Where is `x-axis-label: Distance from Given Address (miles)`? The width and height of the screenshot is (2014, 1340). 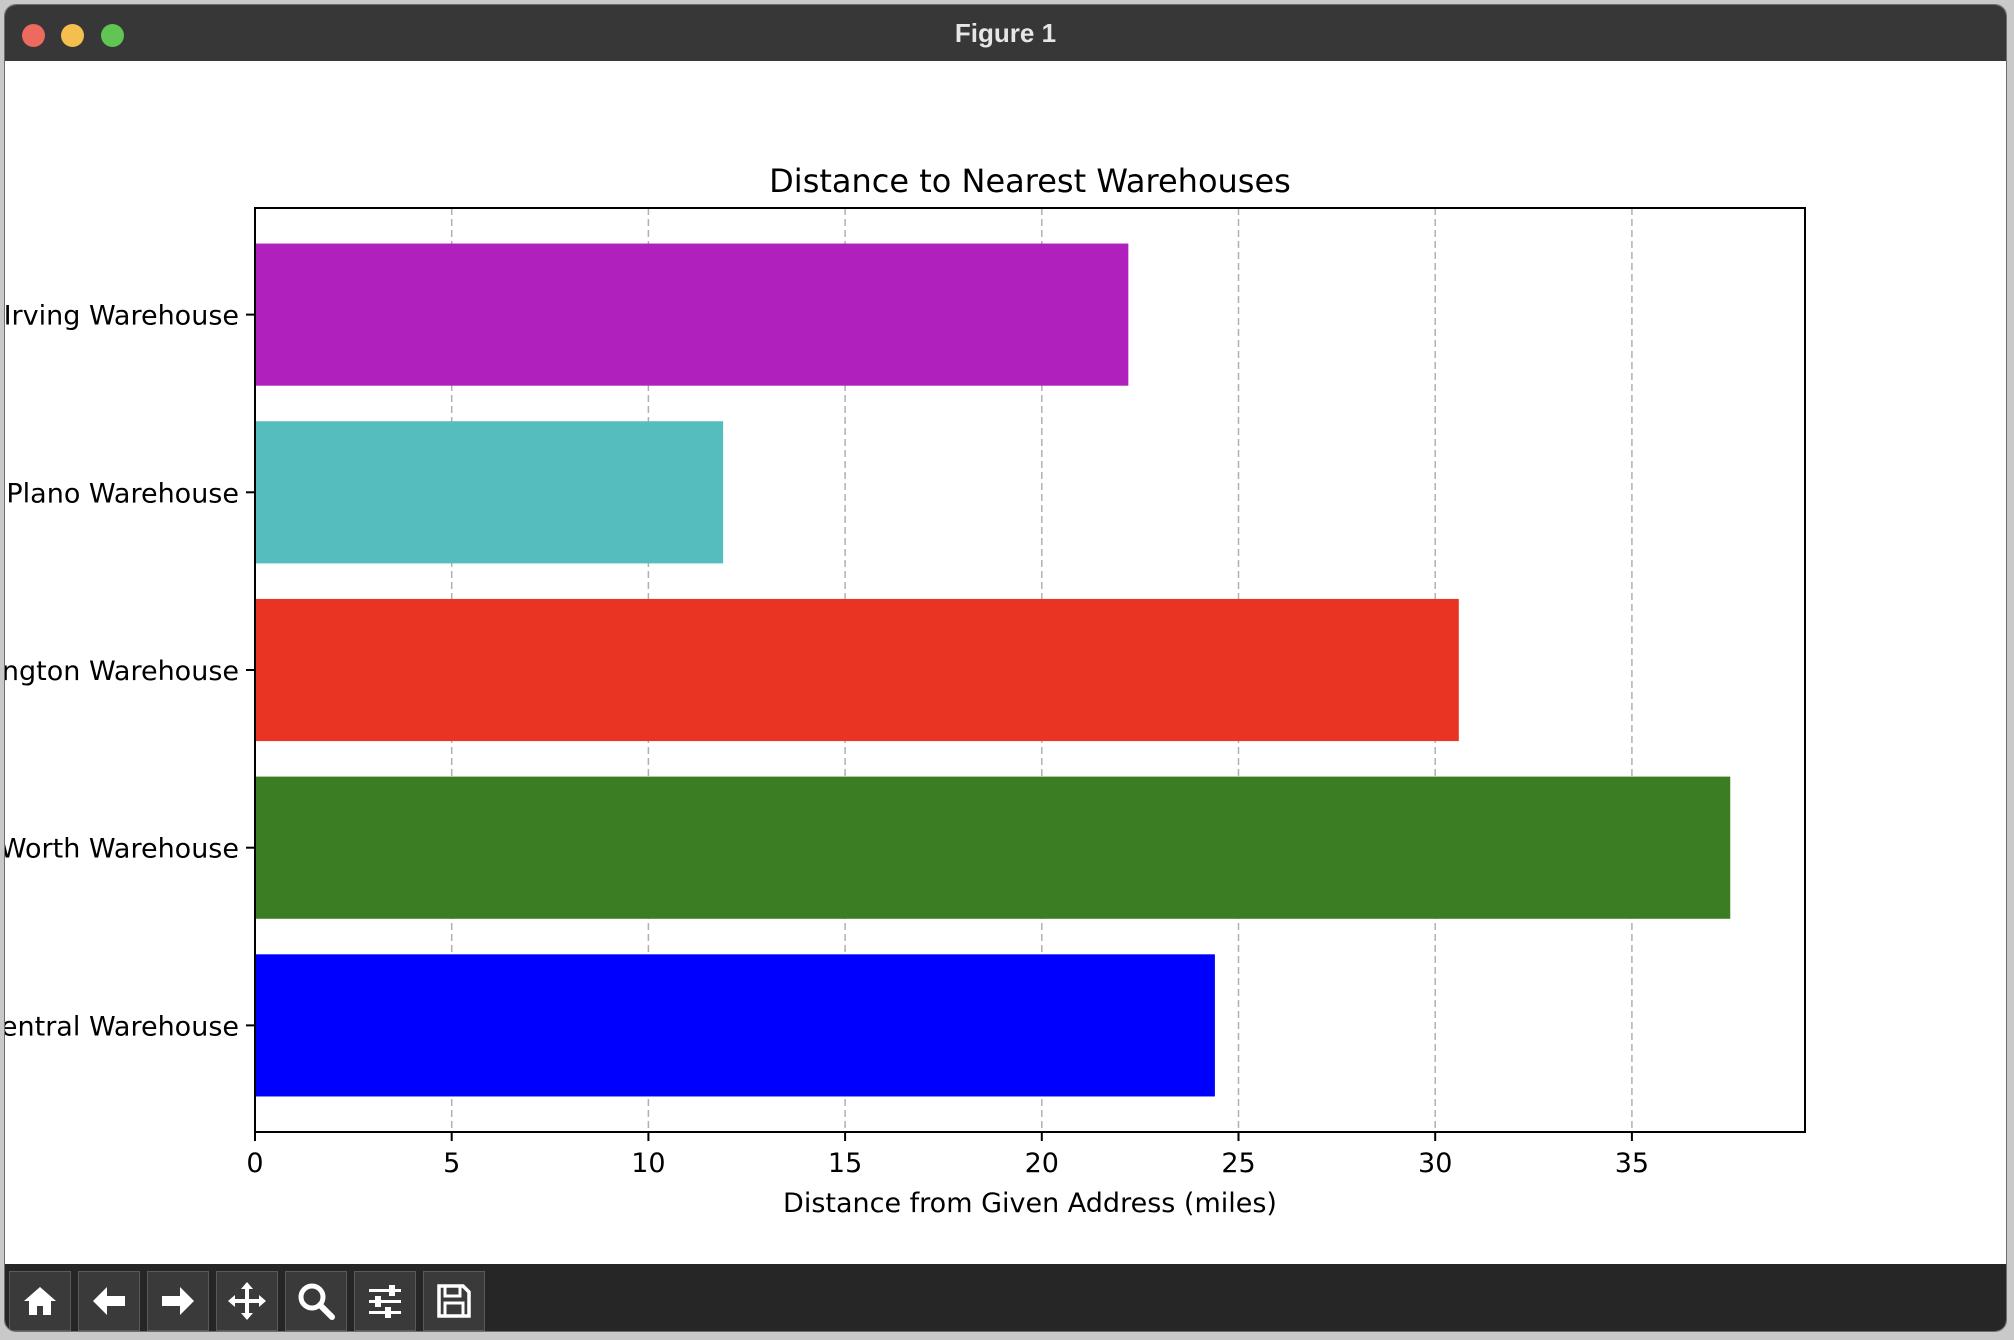 x-axis-label: Distance from Given Address (miles) is located at coordinates (1030, 1203).